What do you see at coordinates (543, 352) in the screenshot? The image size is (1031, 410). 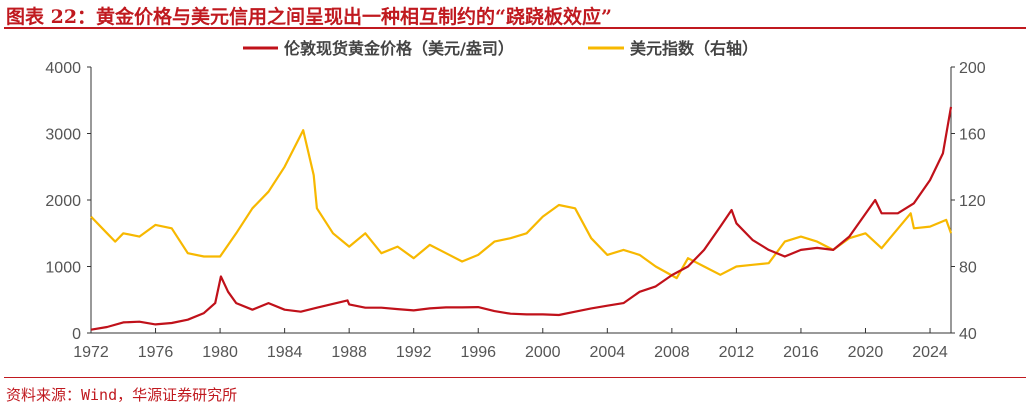 I see `x-tick-label: 2000` at bounding box center [543, 352].